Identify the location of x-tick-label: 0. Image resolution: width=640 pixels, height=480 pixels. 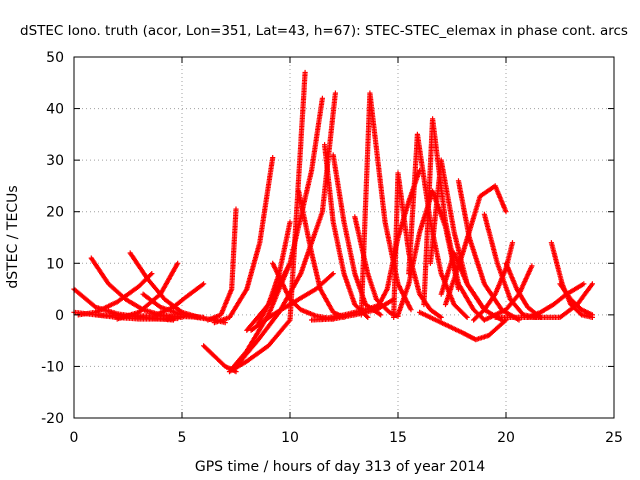
(74, 438).